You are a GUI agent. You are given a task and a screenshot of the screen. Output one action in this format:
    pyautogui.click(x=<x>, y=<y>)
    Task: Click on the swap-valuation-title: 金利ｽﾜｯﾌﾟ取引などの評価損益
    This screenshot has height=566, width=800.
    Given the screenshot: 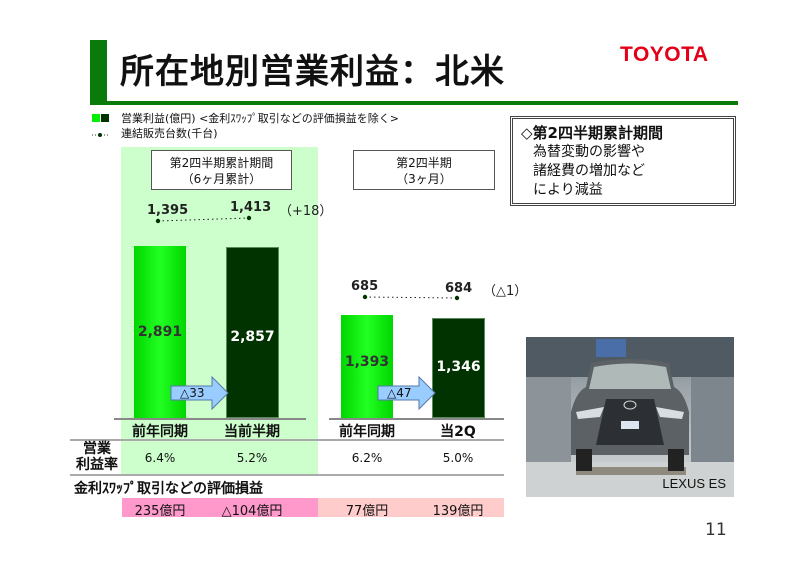 What is the action you would take?
    pyautogui.click(x=168, y=489)
    